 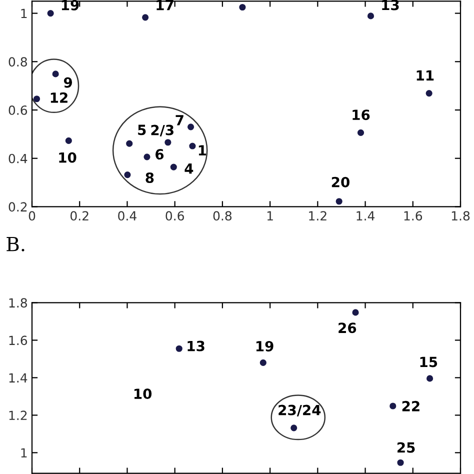 I want to click on x-tick-label: 0.4, so click(x=127, y=216).